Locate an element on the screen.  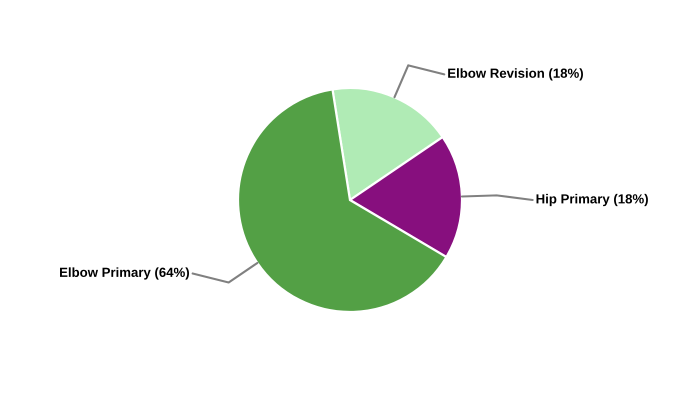
slice-label: Hip Primary (18%) is located at coordinates (592, 200).